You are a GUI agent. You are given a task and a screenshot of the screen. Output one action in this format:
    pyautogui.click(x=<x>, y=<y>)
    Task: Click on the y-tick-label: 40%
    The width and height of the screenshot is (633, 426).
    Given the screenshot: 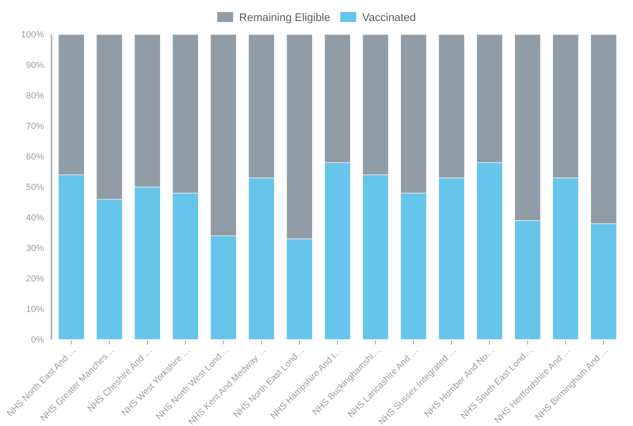 What is the action you would take?
    pyautogui.click(x=35, y=217)
    